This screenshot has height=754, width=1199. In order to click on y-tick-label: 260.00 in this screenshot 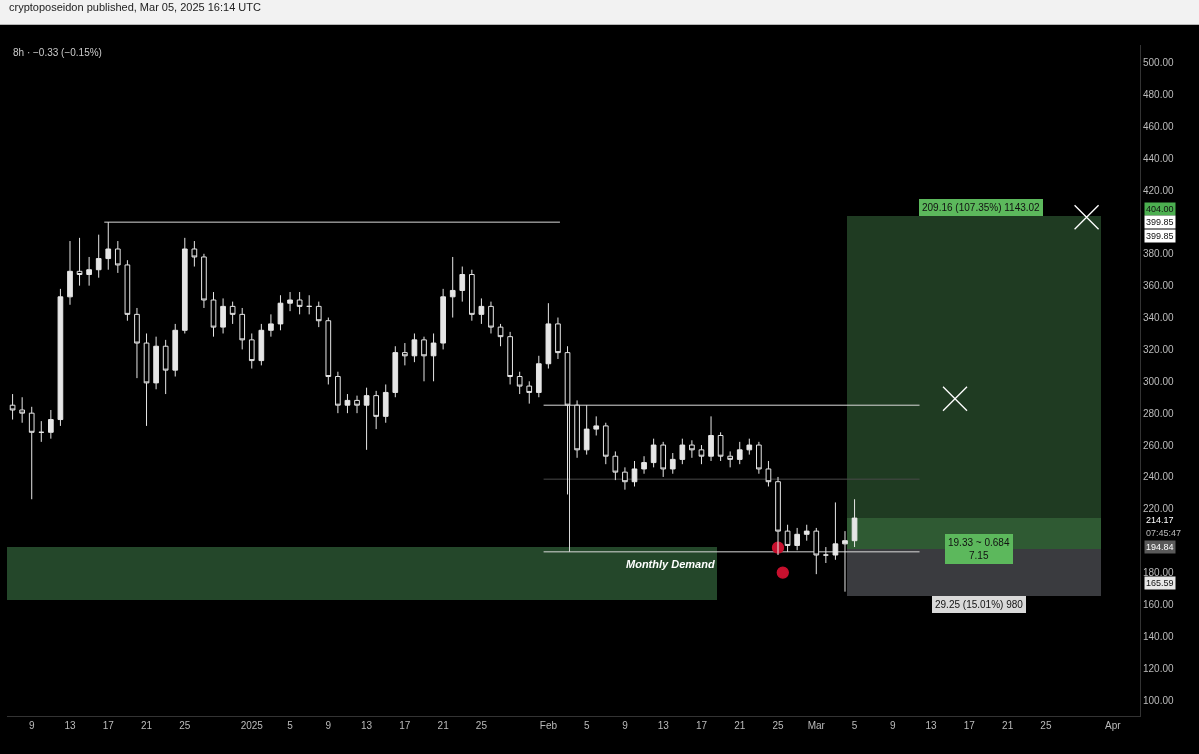, I will do `click(1159, 445)`.